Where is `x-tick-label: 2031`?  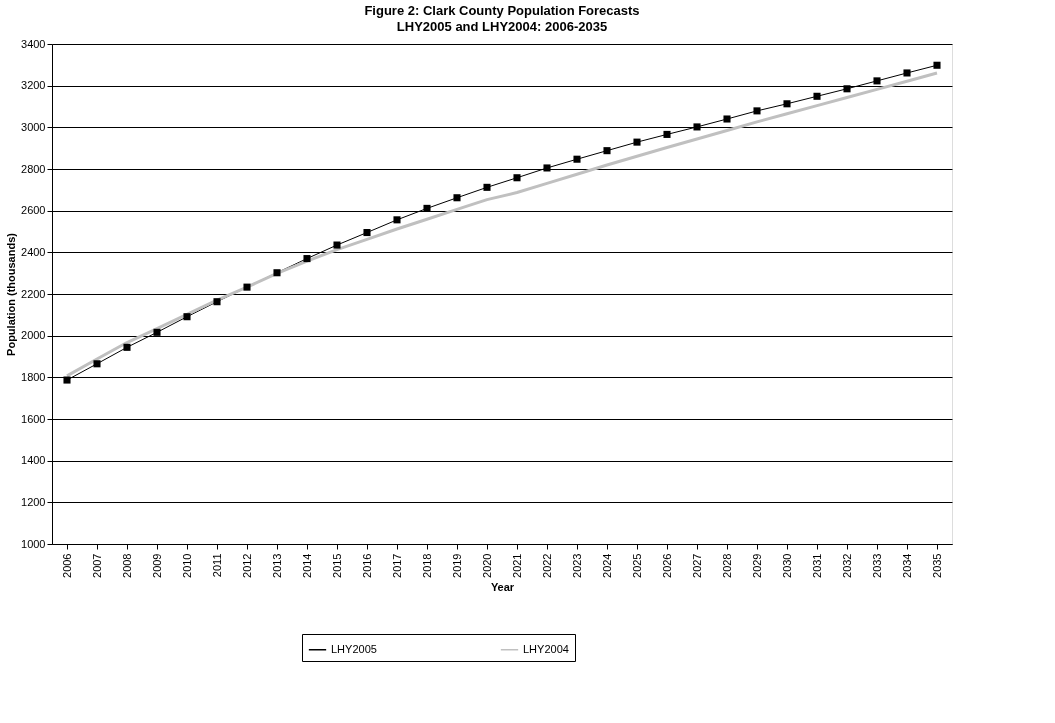
x-tick-label: 2031 is located at coordinates (816, 565).